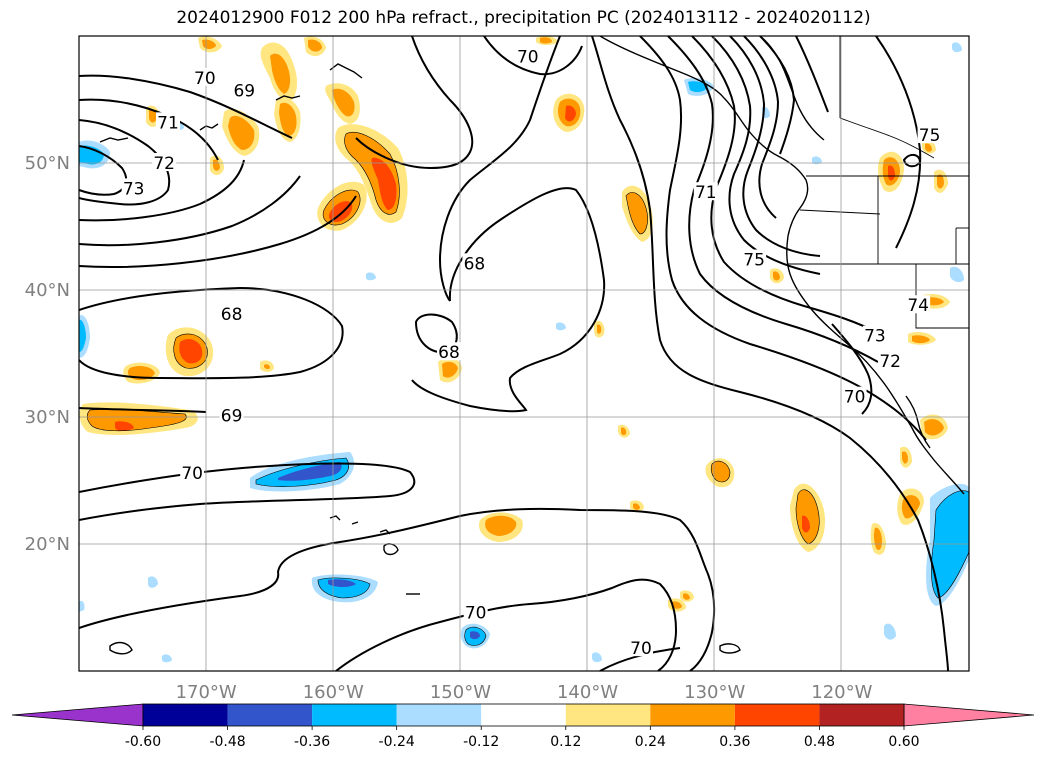  Describe the element at coordinates (206, 692) in the screenshot. I see `longitude-label: 170°W` at that location.